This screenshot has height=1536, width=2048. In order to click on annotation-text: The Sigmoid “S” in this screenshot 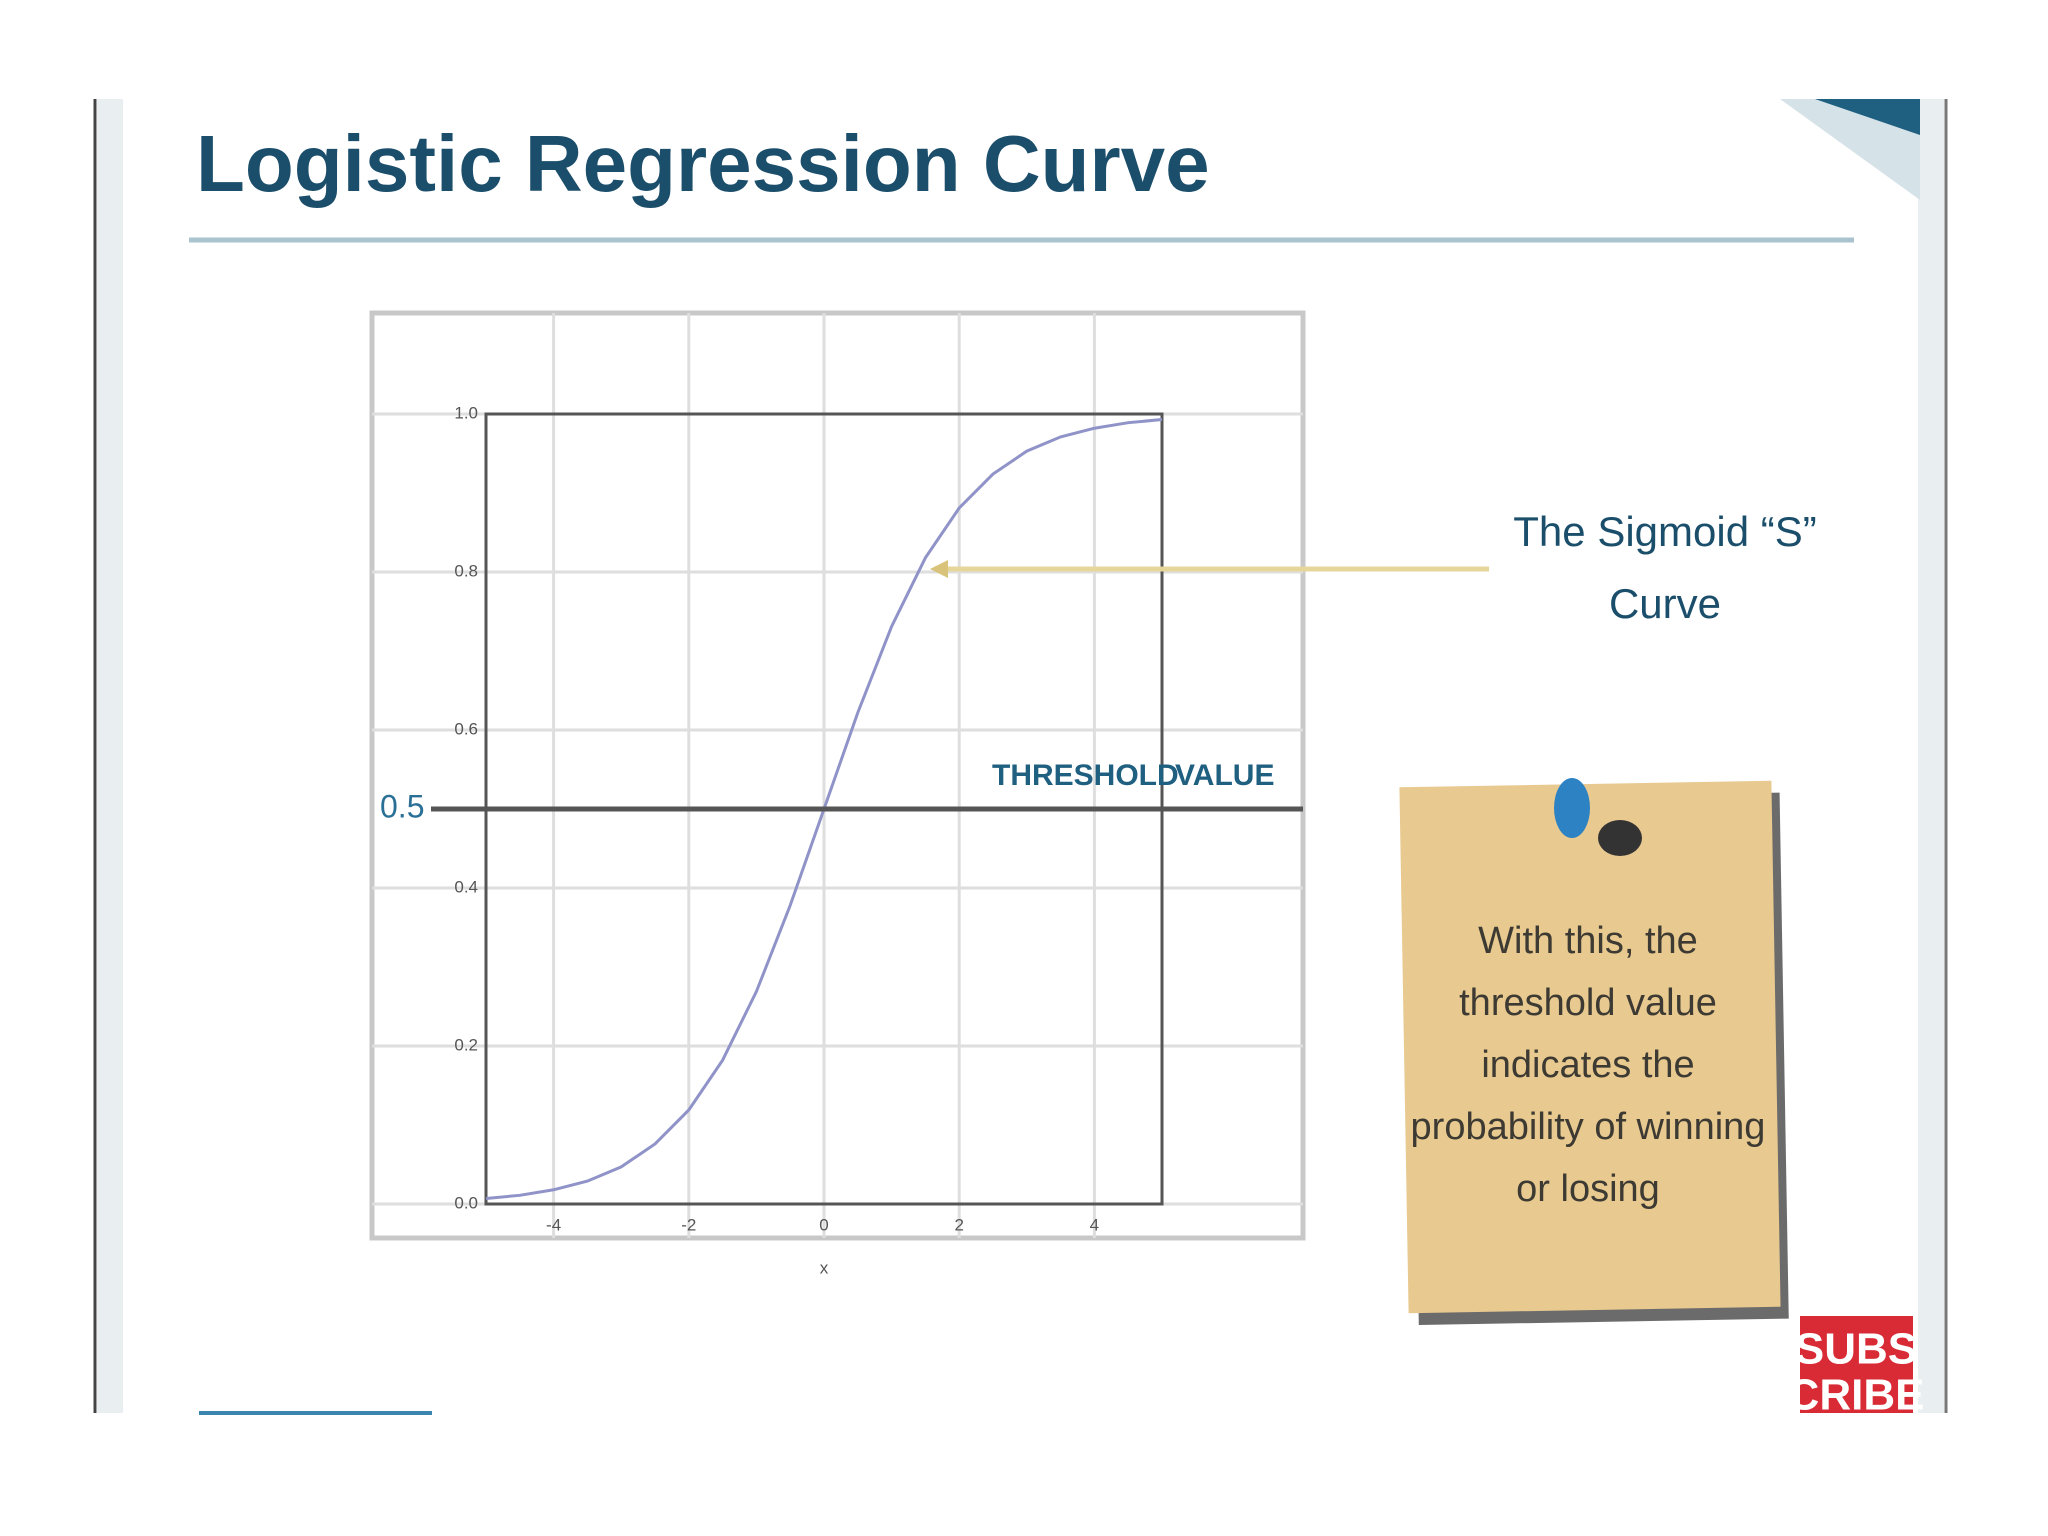, I will do `click(1664, 531)`.